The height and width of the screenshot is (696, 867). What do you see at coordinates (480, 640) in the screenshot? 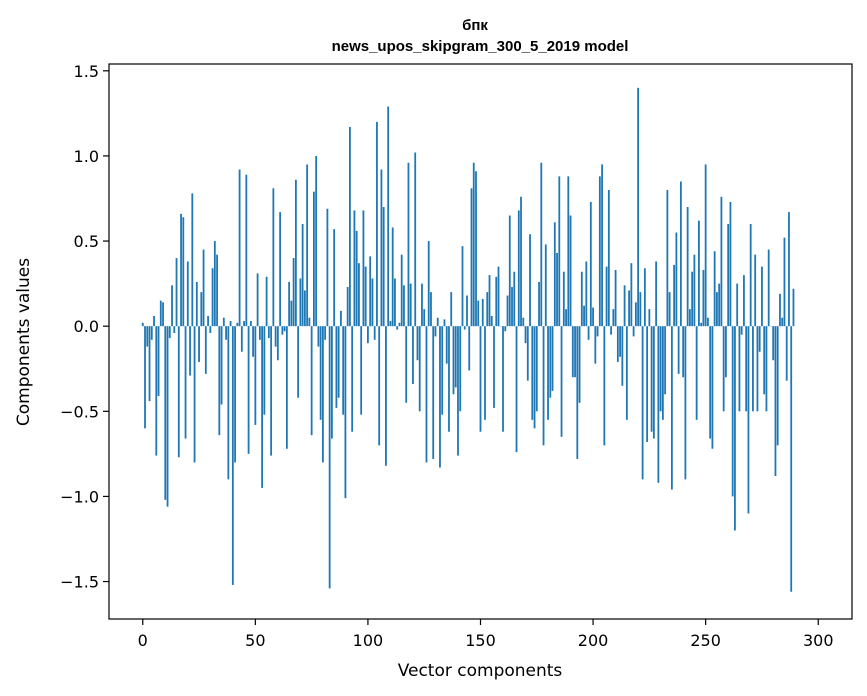
I see `x-tick-label: 150` at bounding box center [480, 640].